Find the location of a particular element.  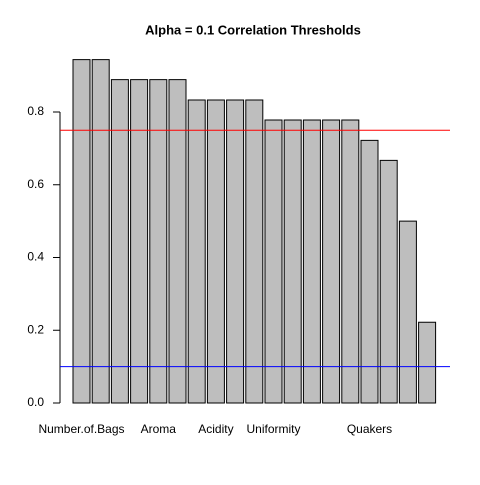

chart-title: Alpha = 0.1 Correlation Thresholds is located at coordinates (253, 29).